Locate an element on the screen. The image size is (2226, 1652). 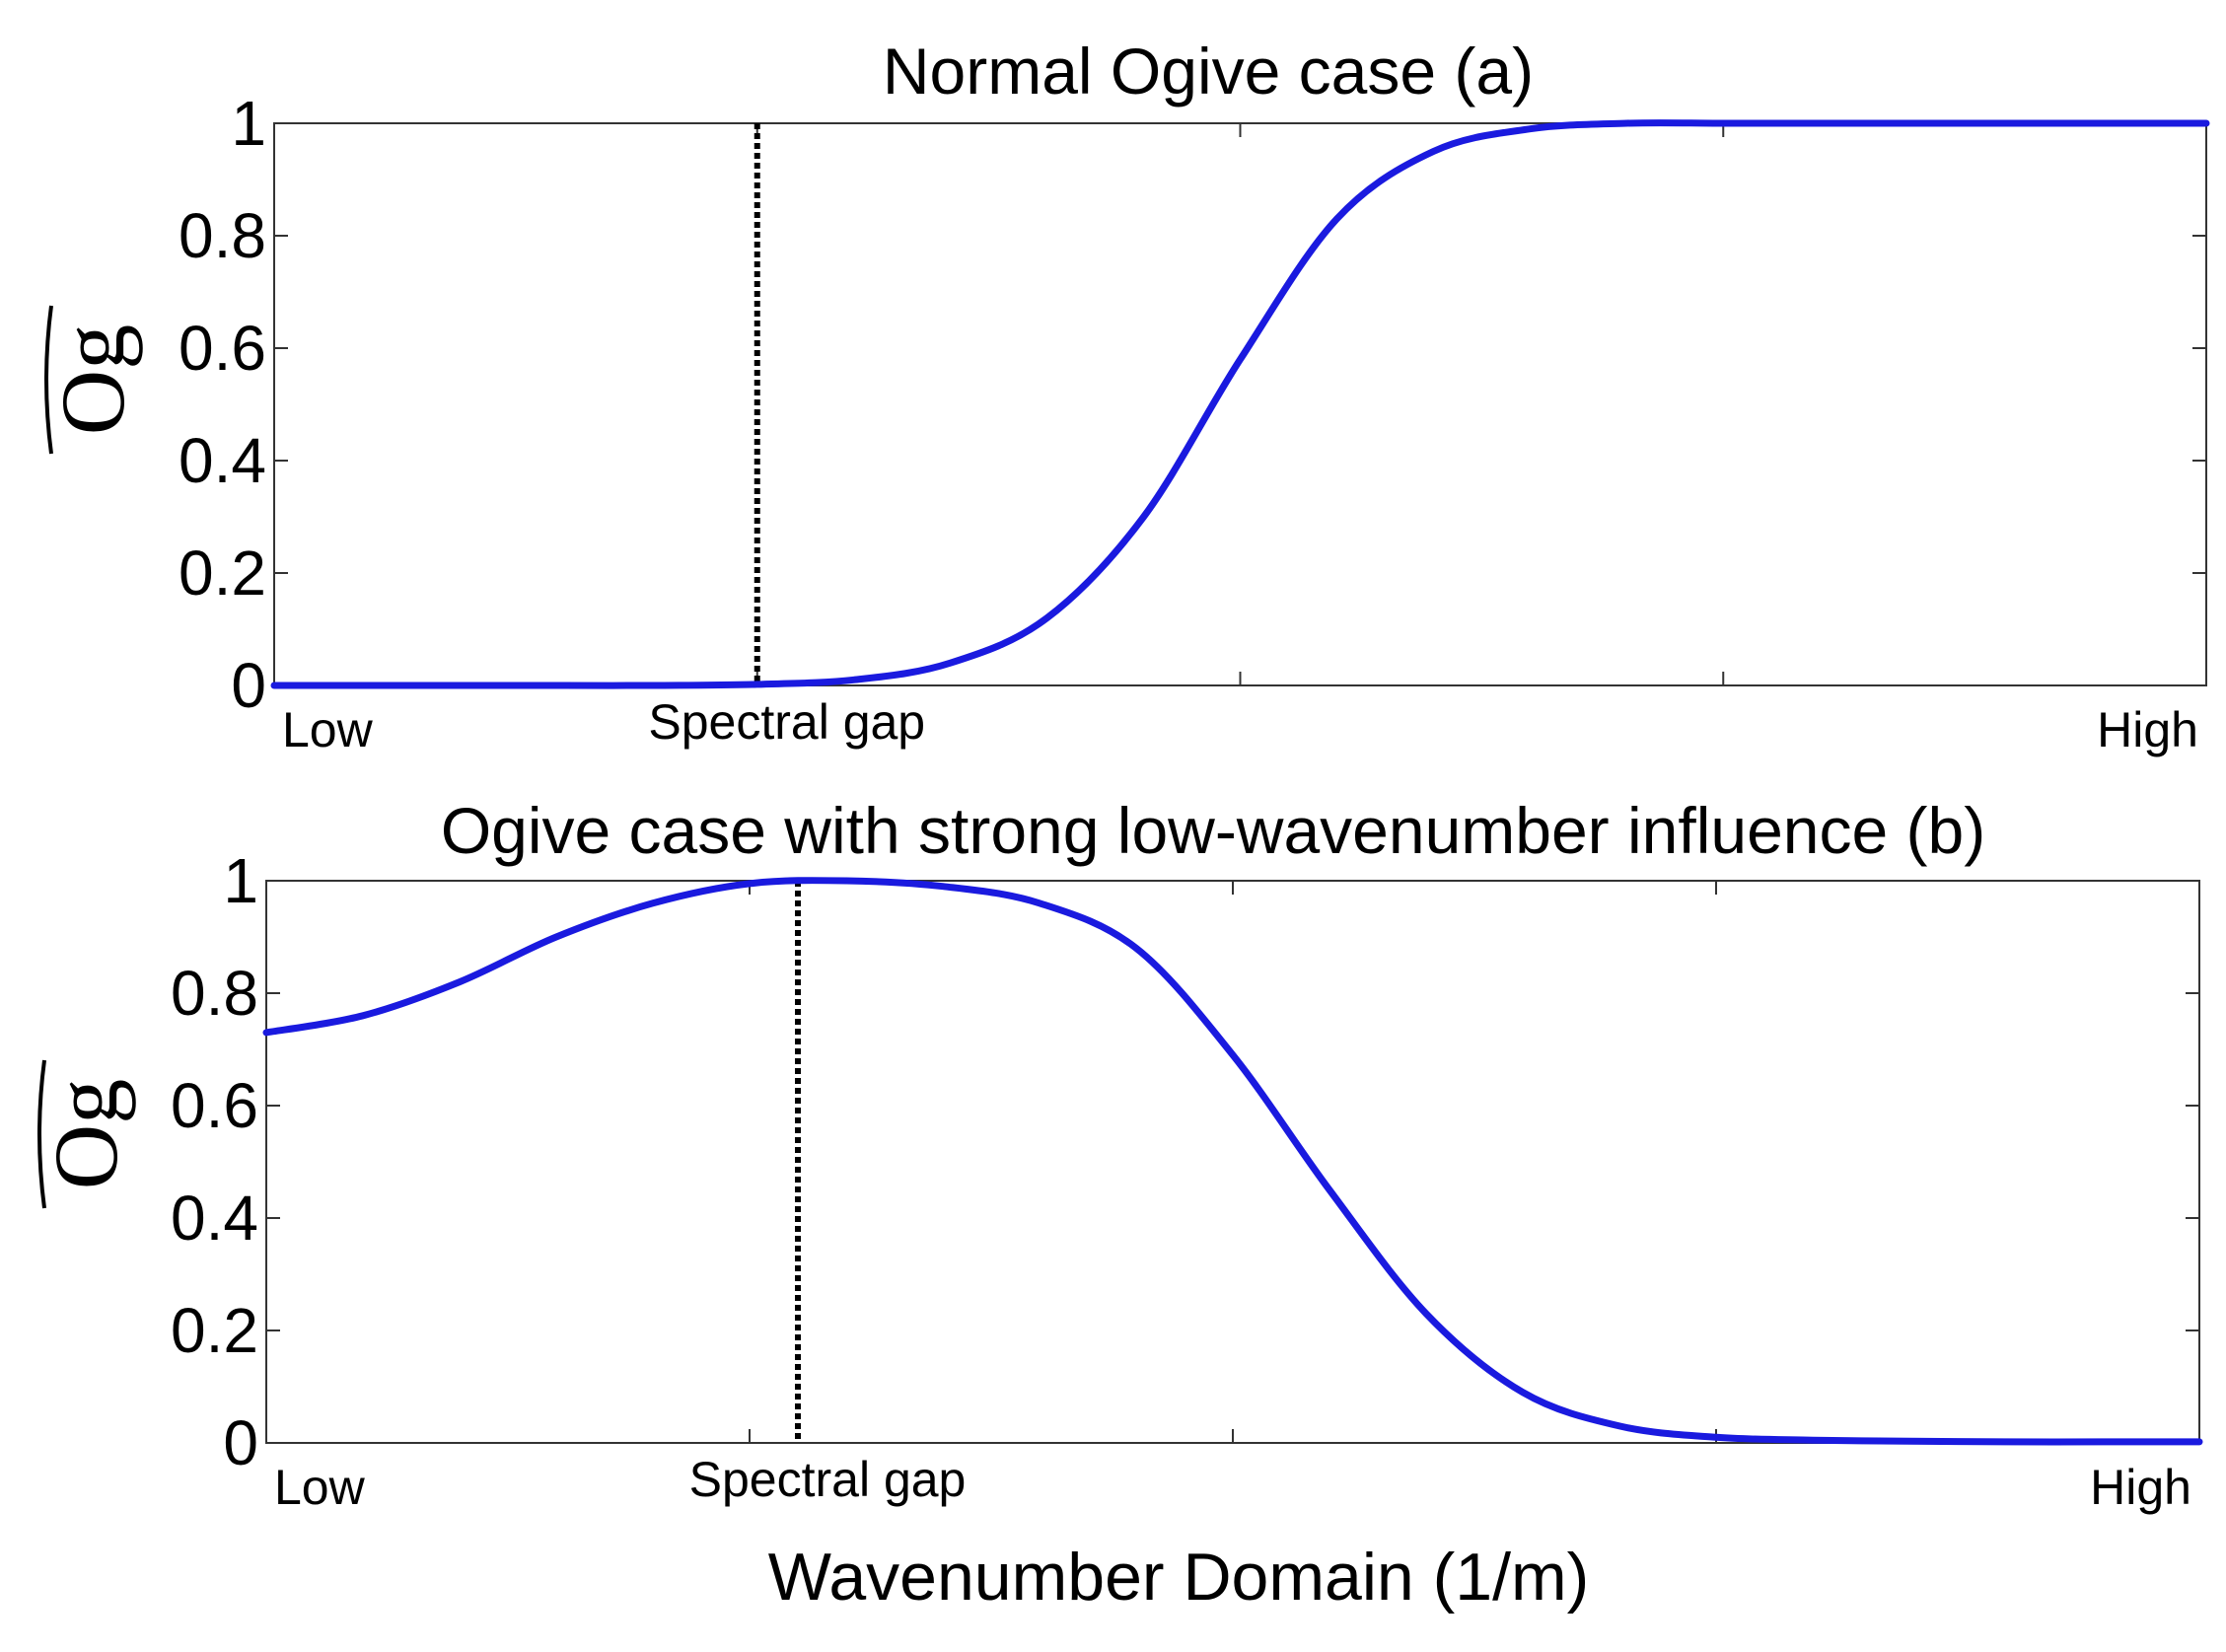
panel-a-ytick-label: 0.4 is located at coordinates (222, 461).